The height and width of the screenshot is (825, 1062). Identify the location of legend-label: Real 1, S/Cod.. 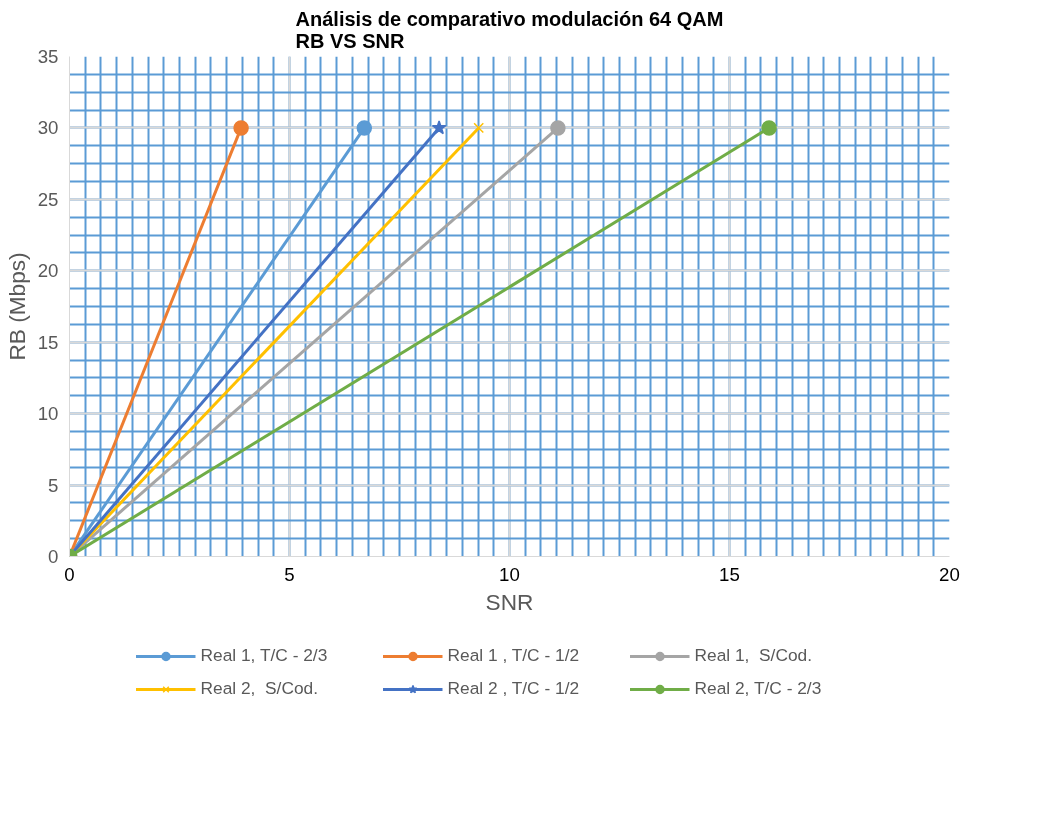
(753, 655).